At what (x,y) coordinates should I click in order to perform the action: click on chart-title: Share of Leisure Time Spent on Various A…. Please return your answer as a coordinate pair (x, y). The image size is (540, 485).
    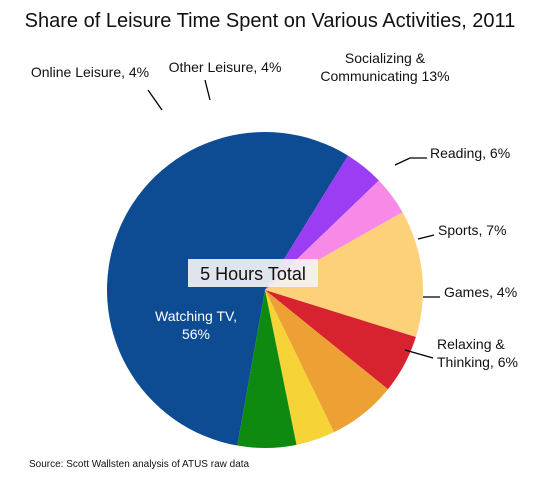
    Looking at the image, I should click on (270, 21).